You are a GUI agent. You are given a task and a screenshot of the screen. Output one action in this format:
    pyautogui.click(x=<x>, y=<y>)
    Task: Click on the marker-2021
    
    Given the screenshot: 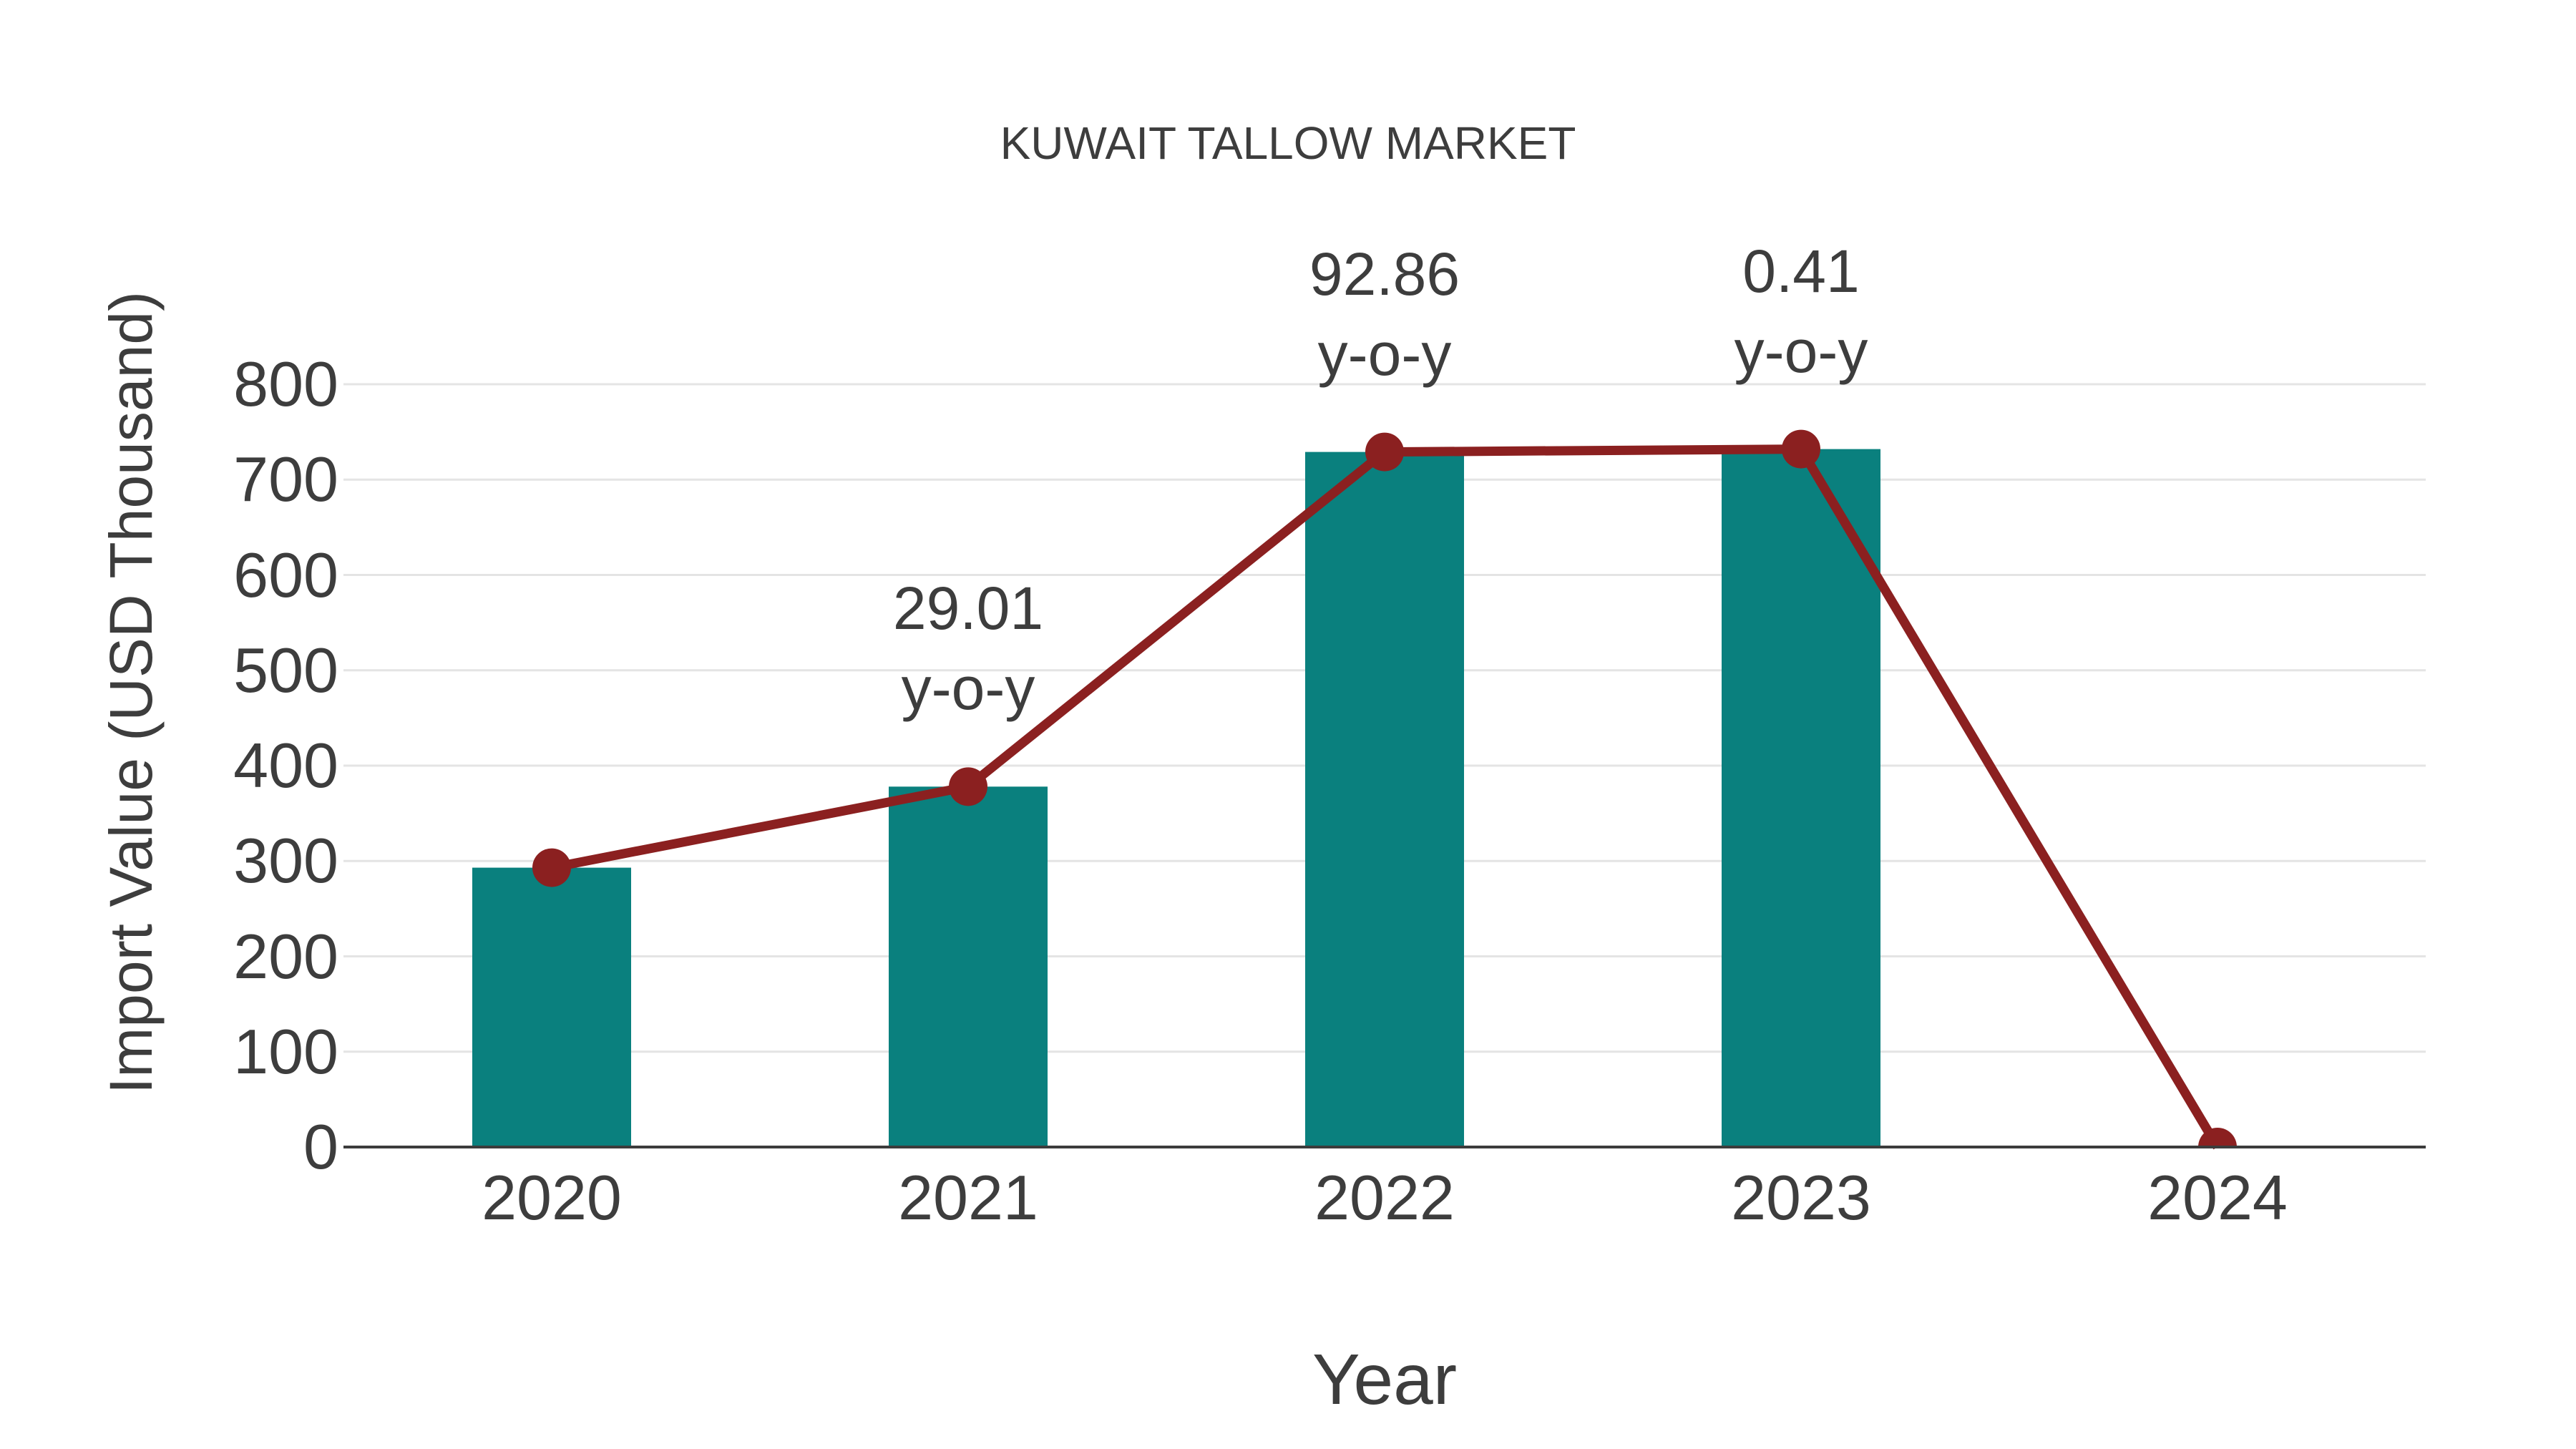 What is the action you would take?
    pyautogui.click(x=968, y=786)
    